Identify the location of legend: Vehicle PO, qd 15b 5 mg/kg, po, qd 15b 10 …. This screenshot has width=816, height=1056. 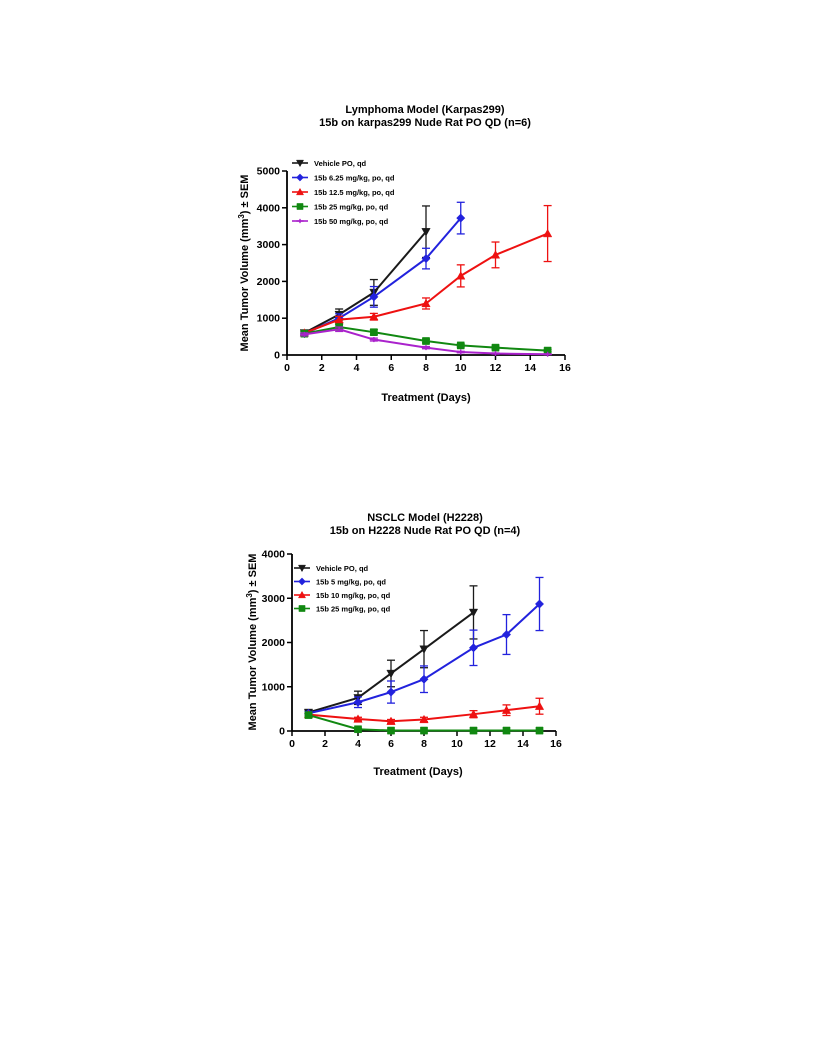
(342, 588).